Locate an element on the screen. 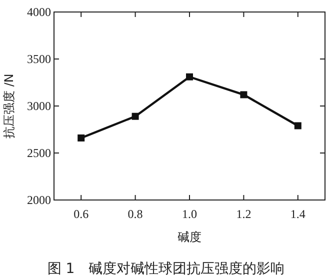 The height and width of the screenshot is (280, 332). x-tick-label: 0.6 is located at coordinates (81, 214).